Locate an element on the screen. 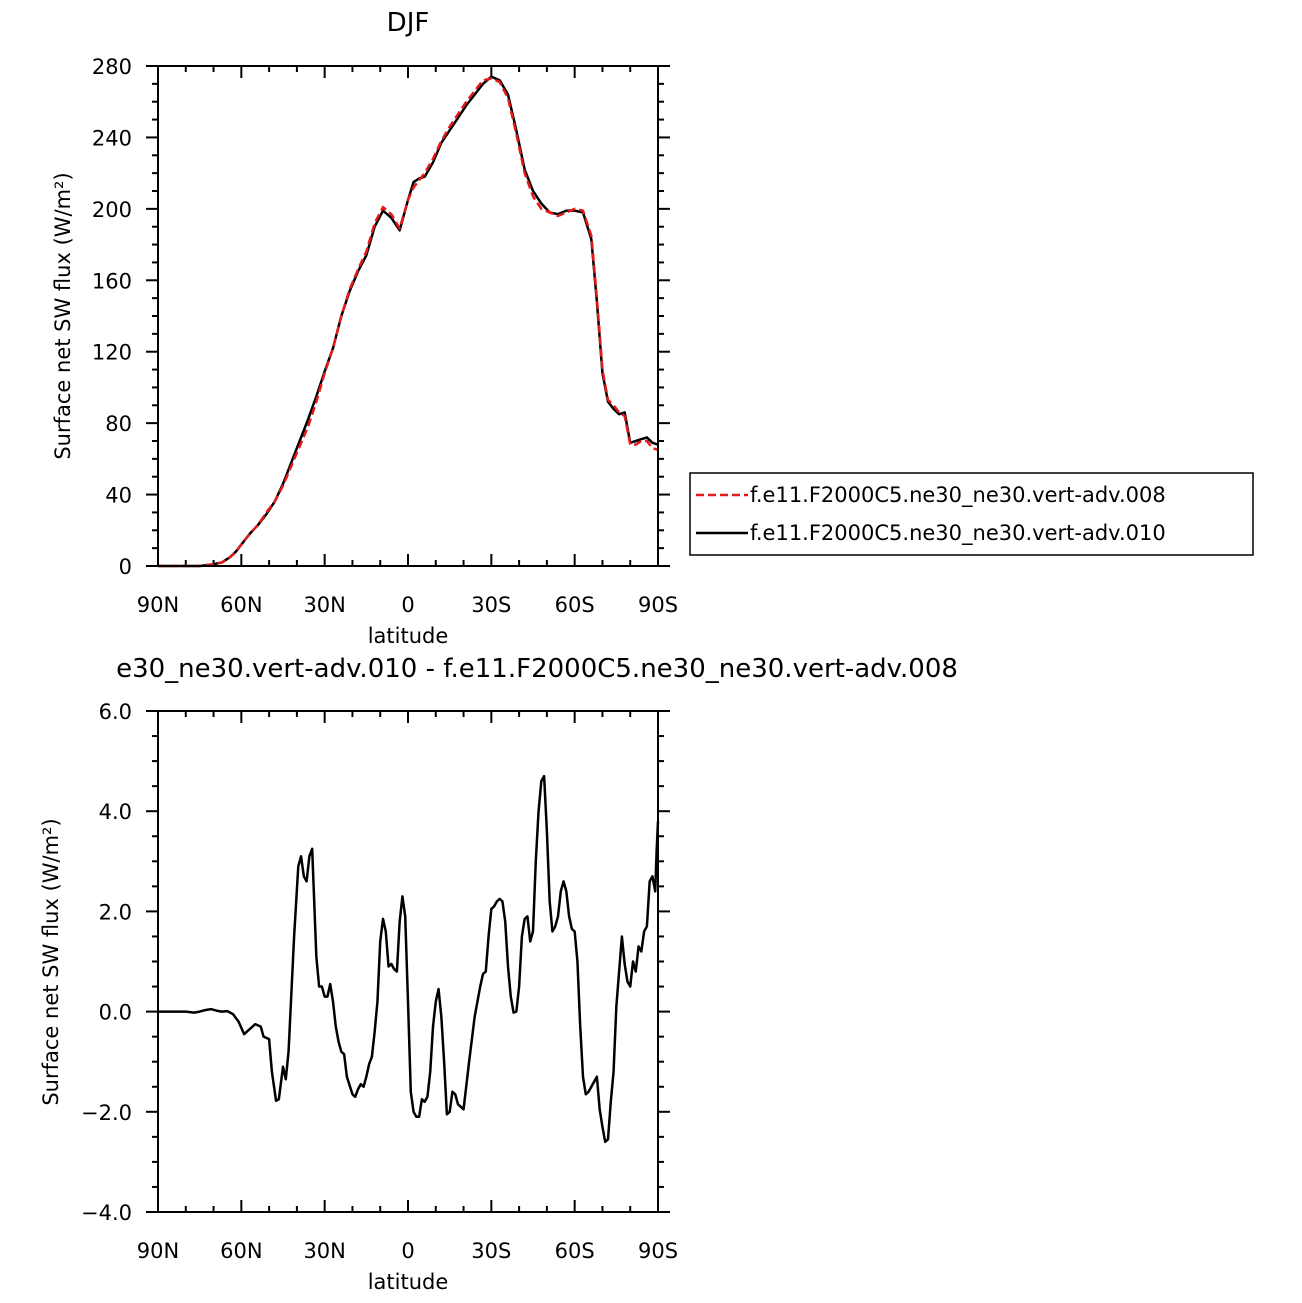  y-tick-label: −4.0 is located at coordinates (106, 1213).